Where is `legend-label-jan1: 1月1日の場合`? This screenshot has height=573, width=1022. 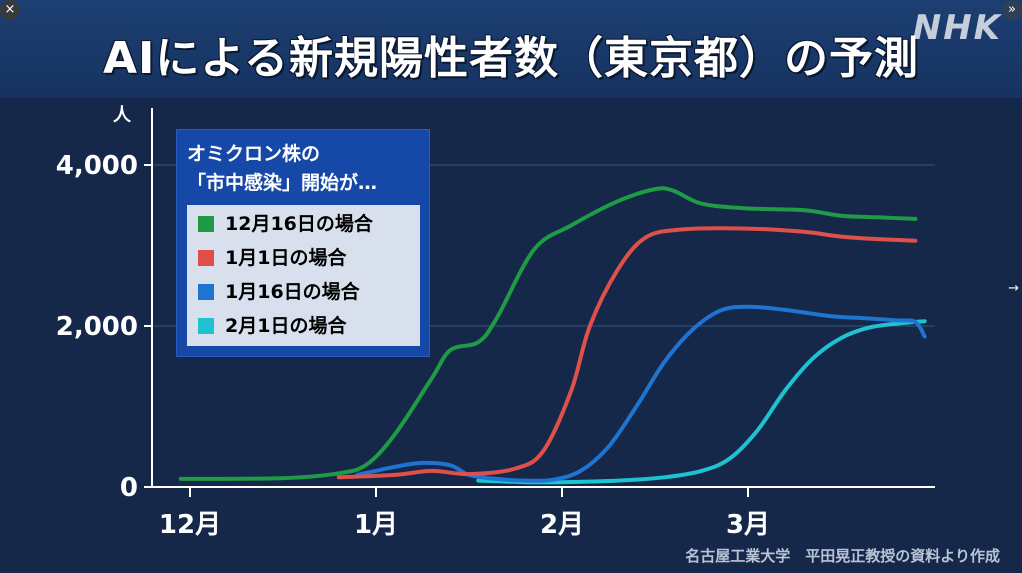
legend-label-jan1: 1月1日の場合 is located at coordinates (286, 258).